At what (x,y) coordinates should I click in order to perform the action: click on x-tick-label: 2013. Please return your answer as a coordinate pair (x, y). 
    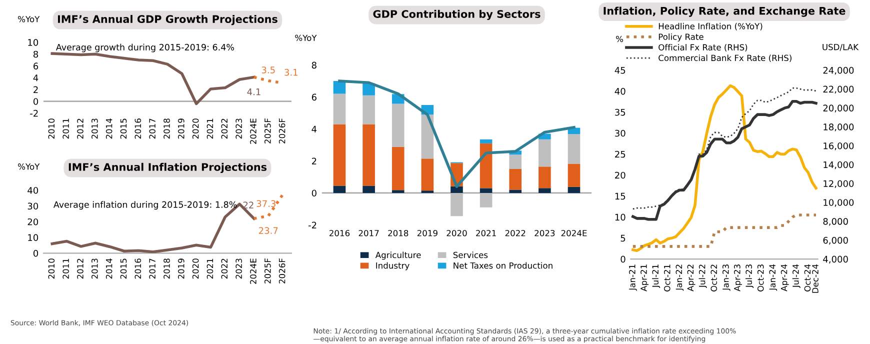
    Looking at the image, I should click on (95, 268).